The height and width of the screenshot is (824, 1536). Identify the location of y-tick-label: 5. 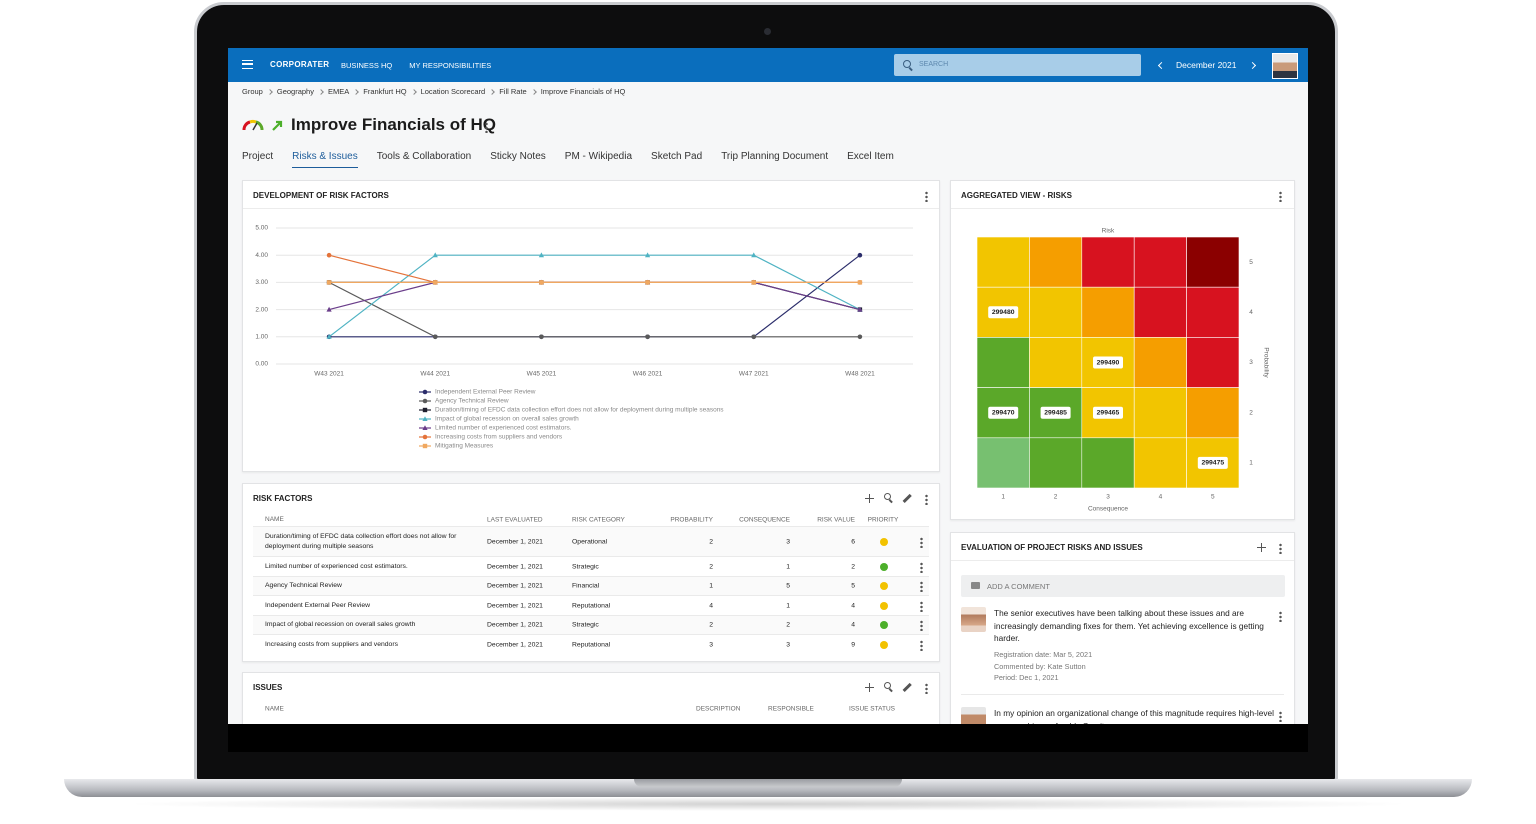
(1251, 262).